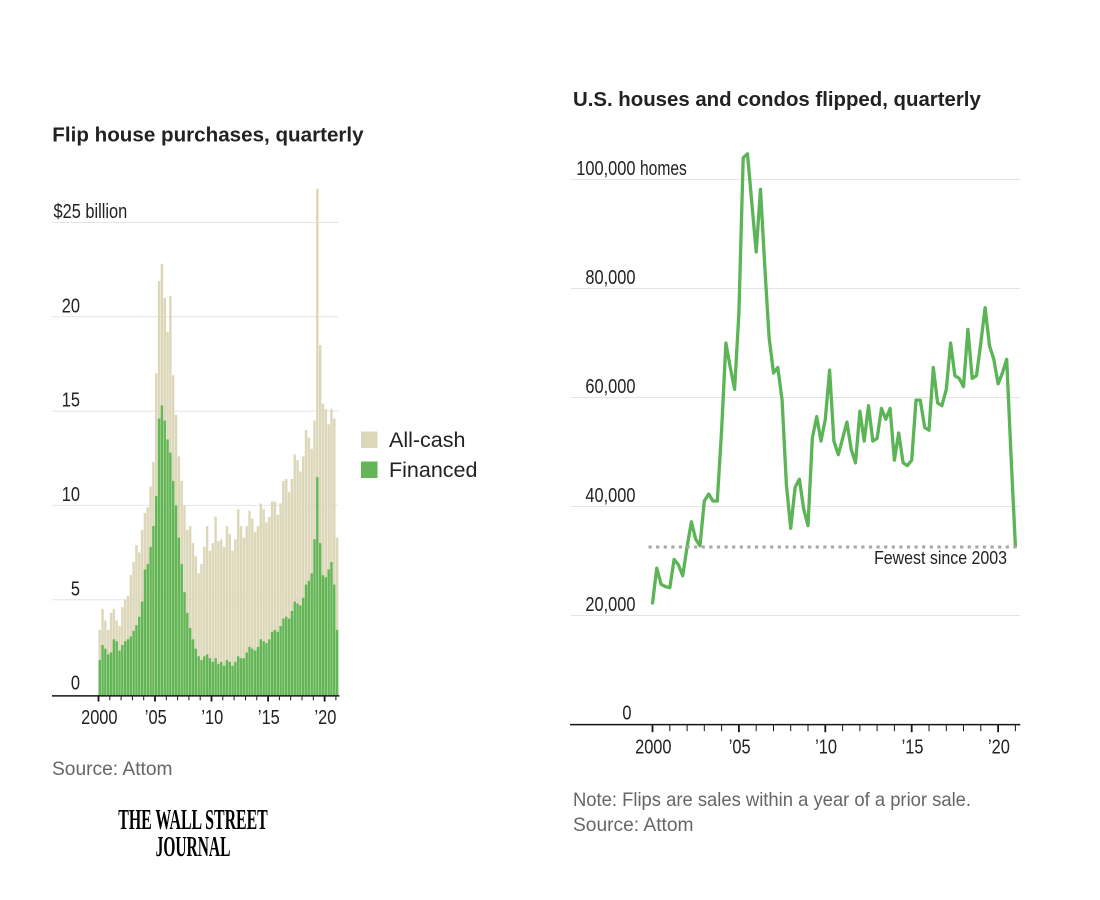 The width and height of the screenshot is (1100, 900). Describe the element at coordinates (71, 493) in the screenshot. I see `svg-text: 10` at that location.